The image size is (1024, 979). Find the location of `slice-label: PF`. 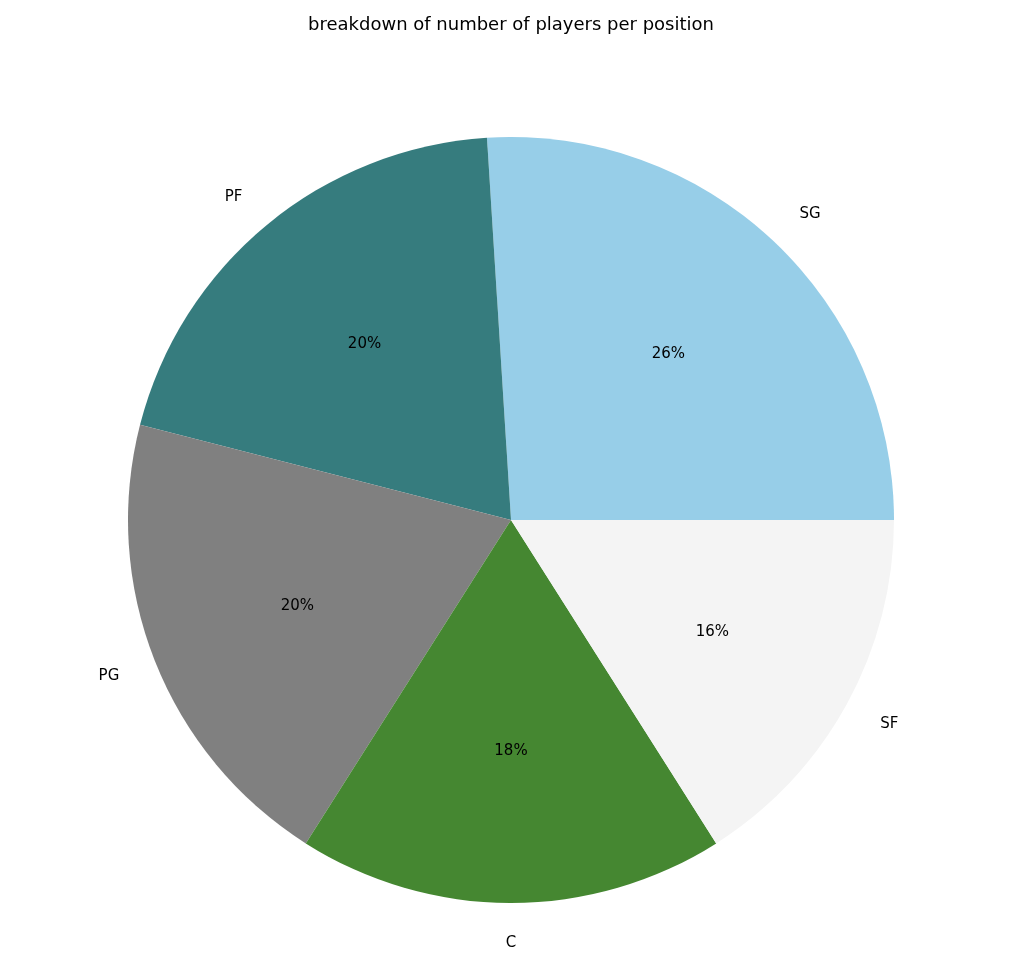

slice-label: PF is located at coordinates (233, 195).